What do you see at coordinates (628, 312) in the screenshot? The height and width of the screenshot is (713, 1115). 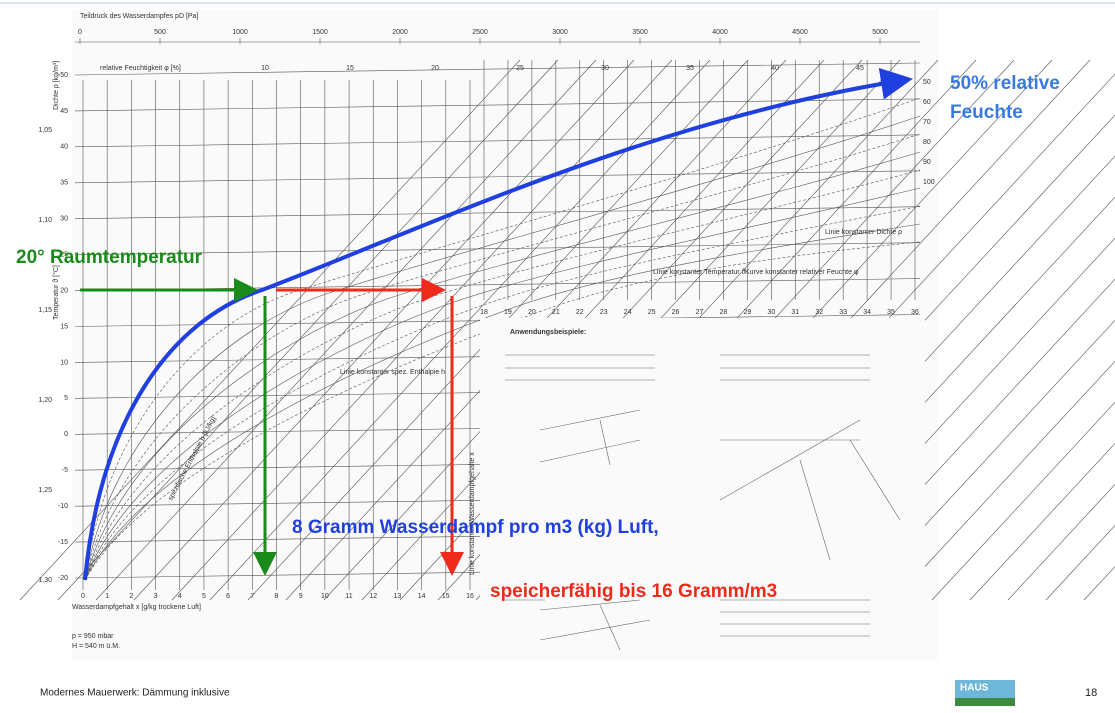 I see `x2-tick-label: 24` at bounding box center [628, 312].